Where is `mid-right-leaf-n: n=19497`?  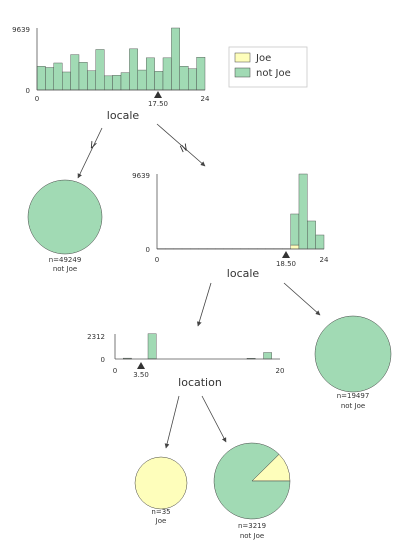 mid-right-leaf-n: n=19497 is located at coordinates (353, 396).